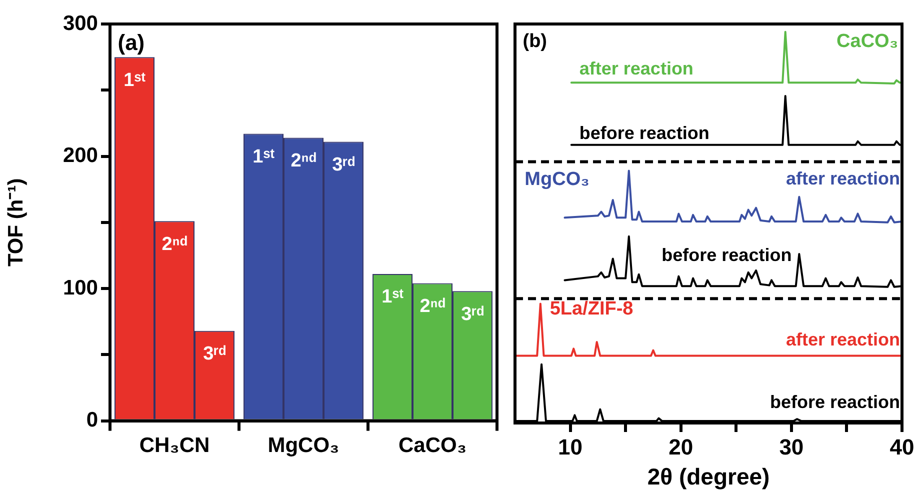 The image size is (919, 492). I want to click on x-tick-label: 30, so click(791, 447).